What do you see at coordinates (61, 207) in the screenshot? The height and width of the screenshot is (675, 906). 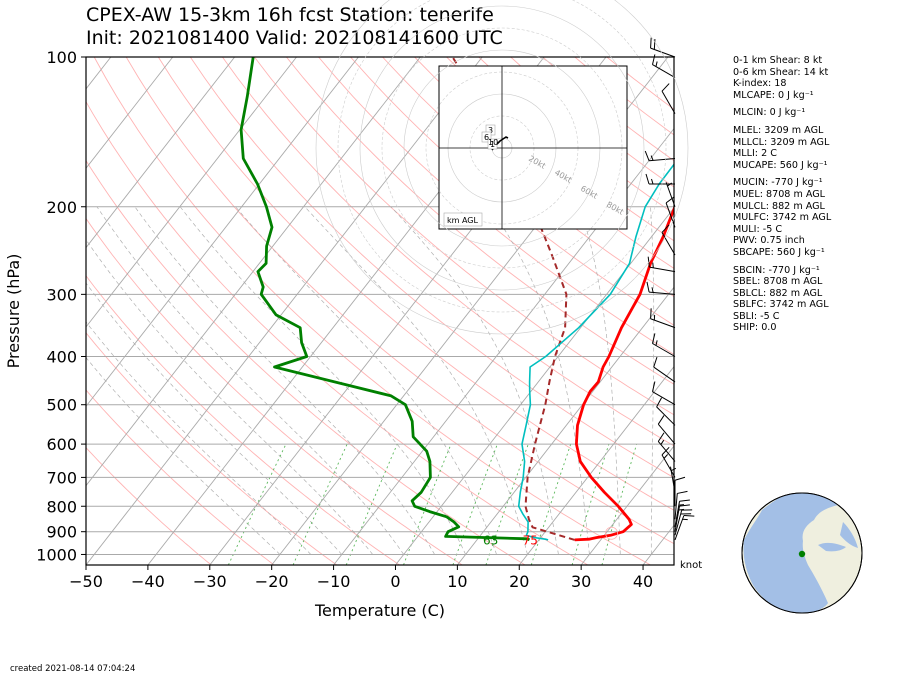 I see `y-tick-label: 200` at bounding box center [61, 207].